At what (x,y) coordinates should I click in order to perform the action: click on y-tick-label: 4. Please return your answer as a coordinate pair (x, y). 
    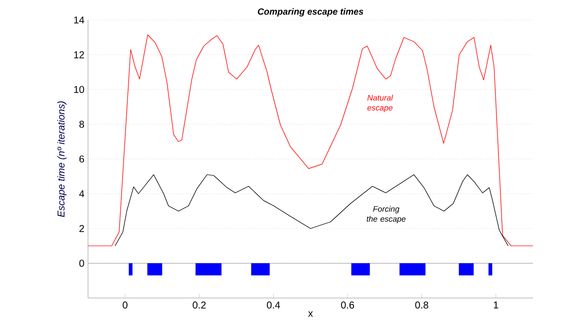
    Looking at the image, I should click on (81, 194).